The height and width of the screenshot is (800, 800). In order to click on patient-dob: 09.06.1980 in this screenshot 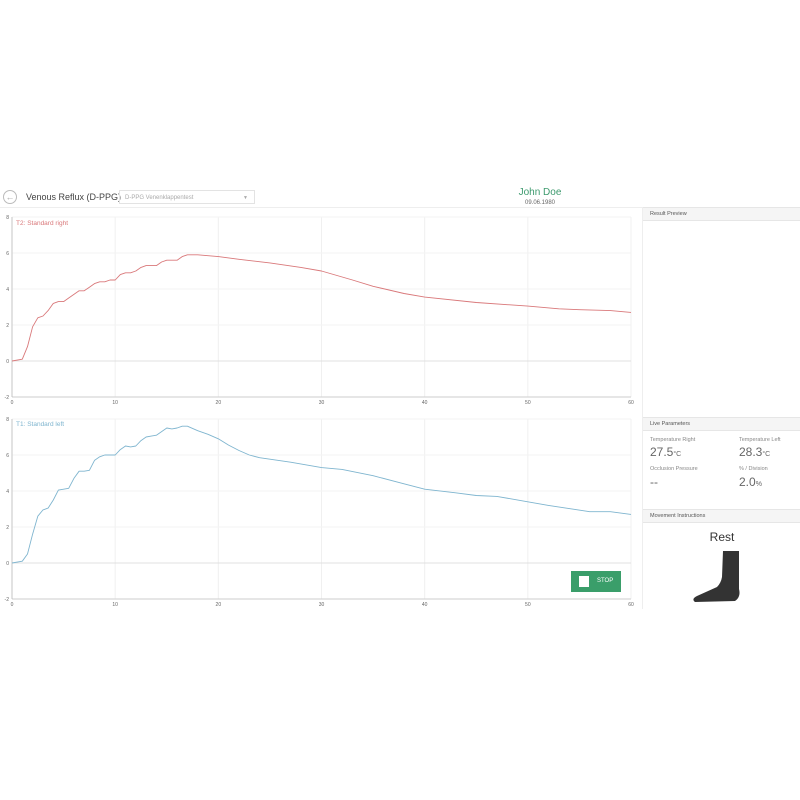, I will do `click(540, 203)`.